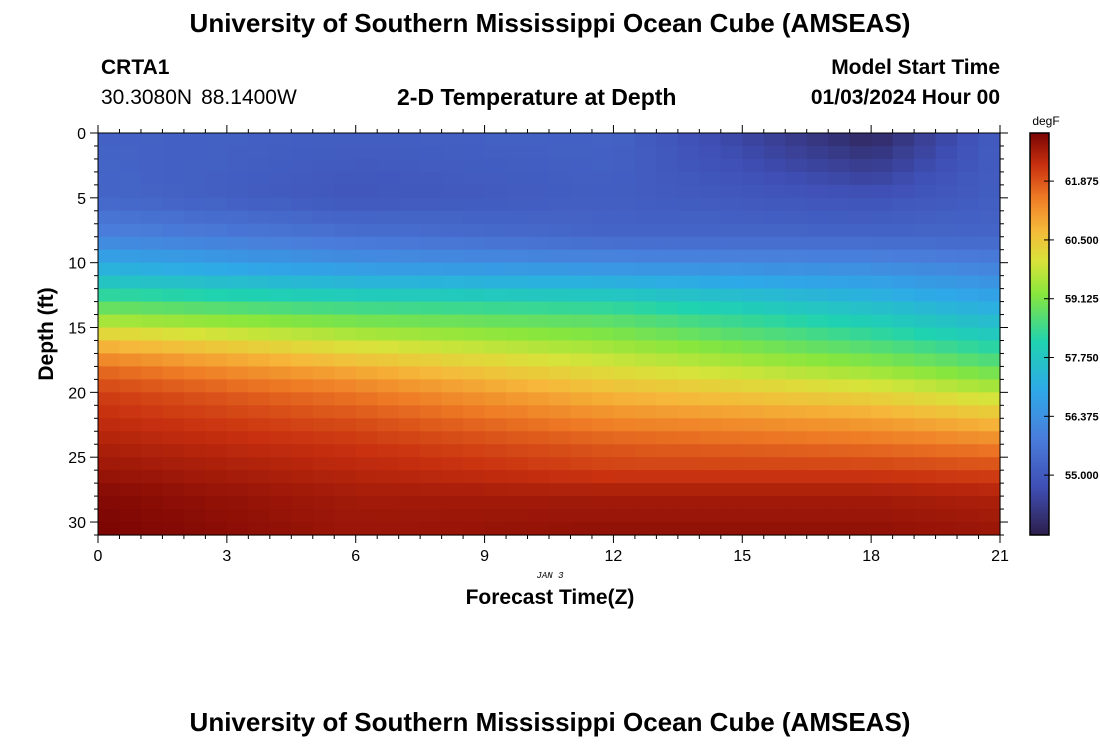 Image resolution: width=1100 pixels, height=750 pixels. What do you see at coordinates (355, 556) in the screenshot?
I see `x-tick-label: 6` at bounding box center [355, 556].